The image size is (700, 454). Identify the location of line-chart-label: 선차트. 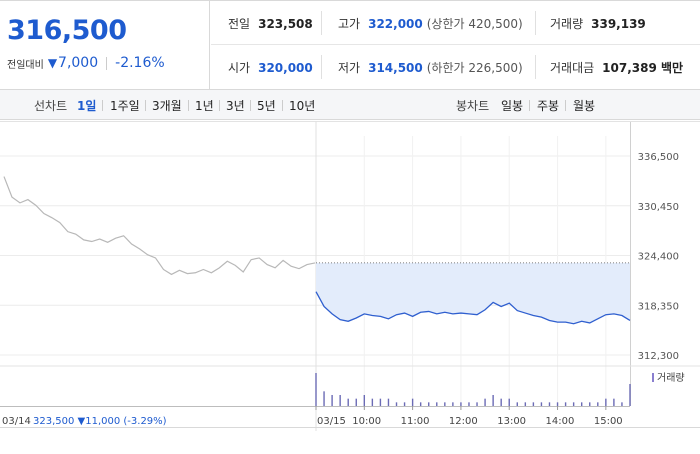
(51, 106).